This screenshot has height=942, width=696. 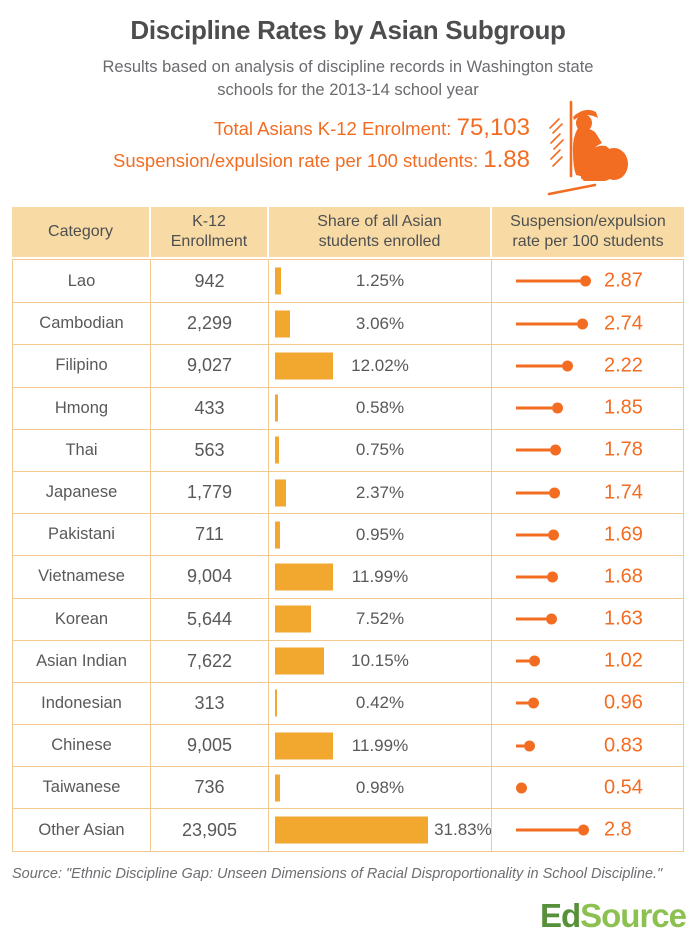 I want to click on enrollment-value: 23,905, so click(x=209, y=829).